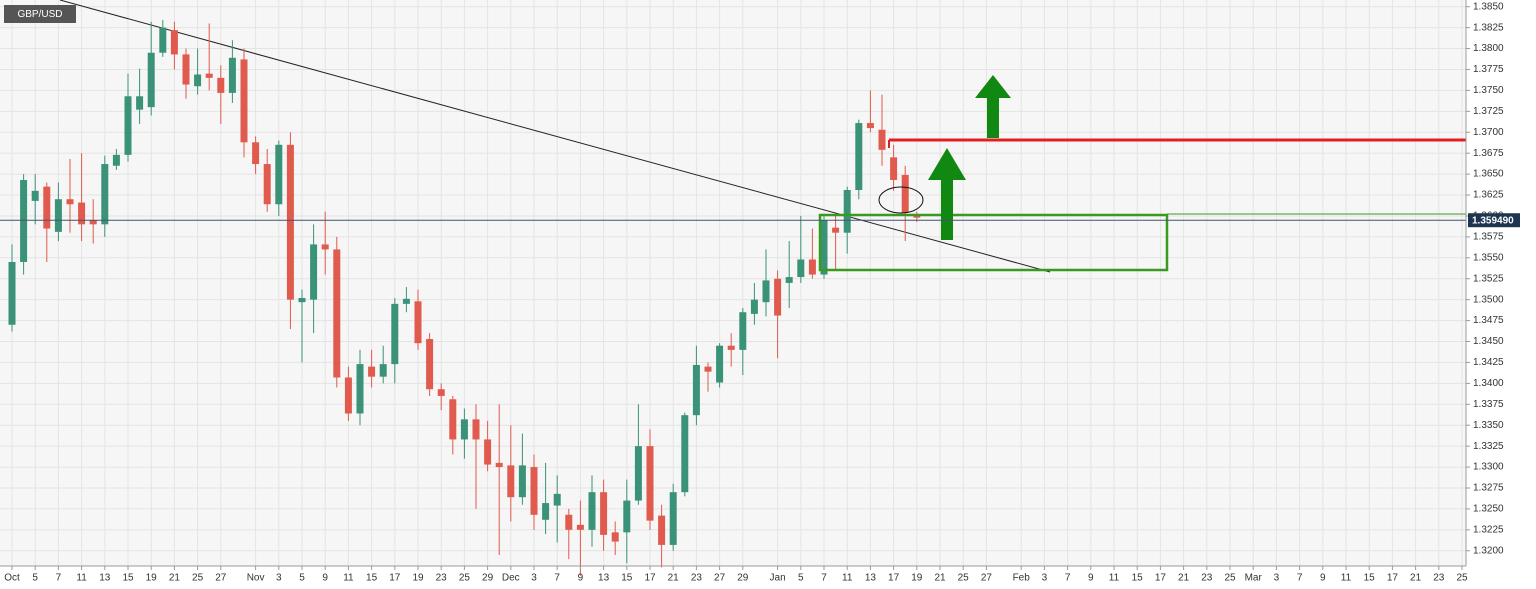 The width and height of the screenshot is (1536, 589). What do you see at coordinates (1488, 90) in the screenshot?
I see `y-tick-label: 1.3750` at bounding box center [1488, 90].